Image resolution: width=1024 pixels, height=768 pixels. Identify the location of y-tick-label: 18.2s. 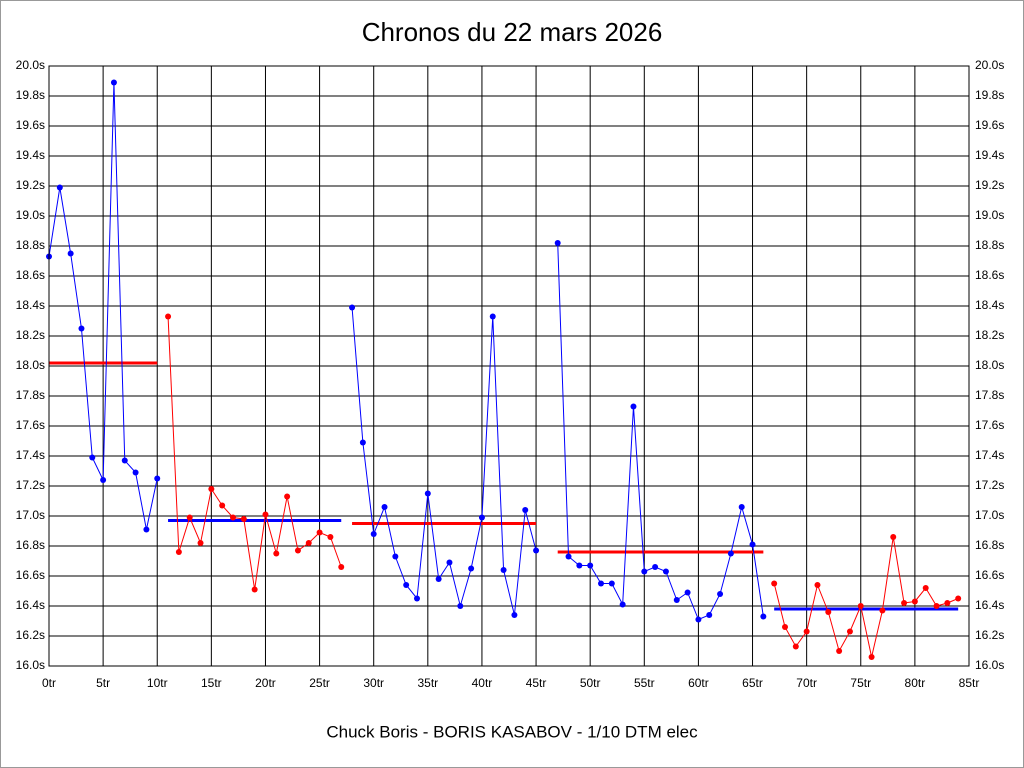
(30, 335).